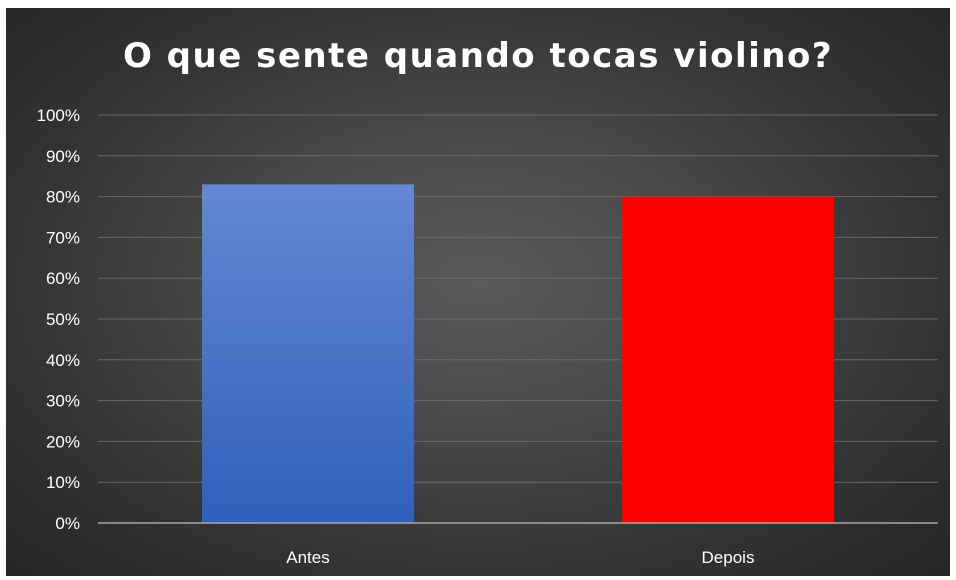 This screenshot has width=956, height=580. What do you see at coordinates (308, 354) in the screenshot?
I see `bar-antes` at bounding box center [308, 354].